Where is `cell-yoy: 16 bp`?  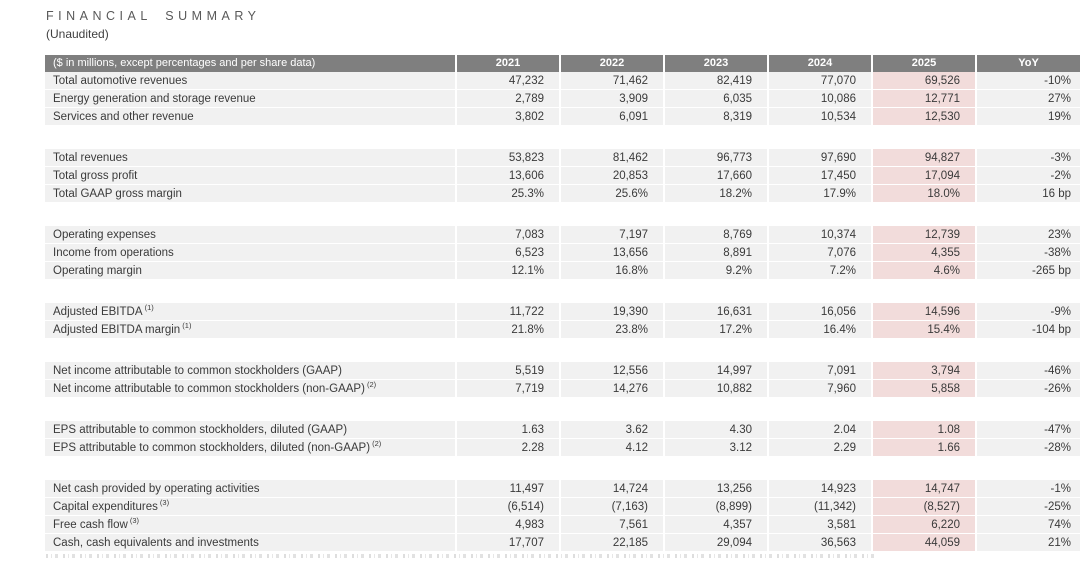 cell-yoy: 16 bp is located at coordinates (1028, 194).